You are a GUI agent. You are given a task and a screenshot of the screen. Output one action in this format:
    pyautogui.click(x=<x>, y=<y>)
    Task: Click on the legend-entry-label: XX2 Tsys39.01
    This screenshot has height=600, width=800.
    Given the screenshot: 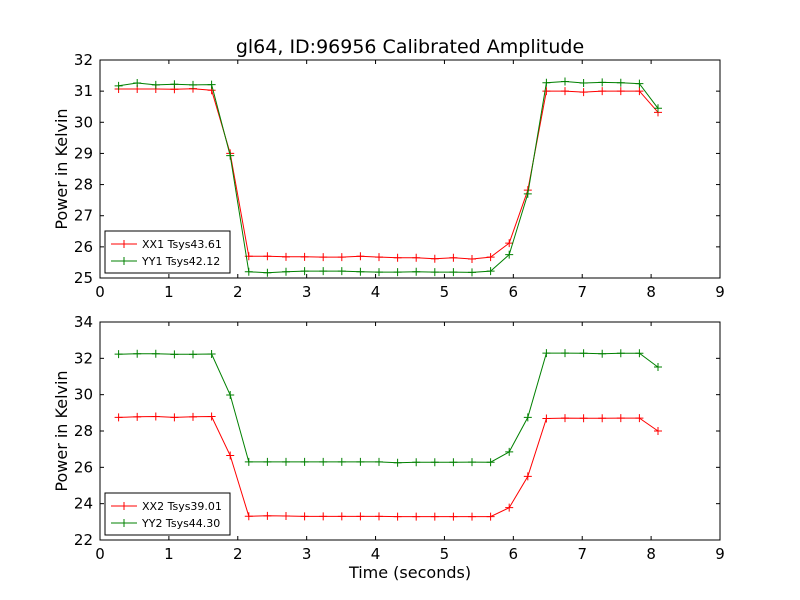 What is the action you would take?
    pyautogui.click(x=182, y=506)
    